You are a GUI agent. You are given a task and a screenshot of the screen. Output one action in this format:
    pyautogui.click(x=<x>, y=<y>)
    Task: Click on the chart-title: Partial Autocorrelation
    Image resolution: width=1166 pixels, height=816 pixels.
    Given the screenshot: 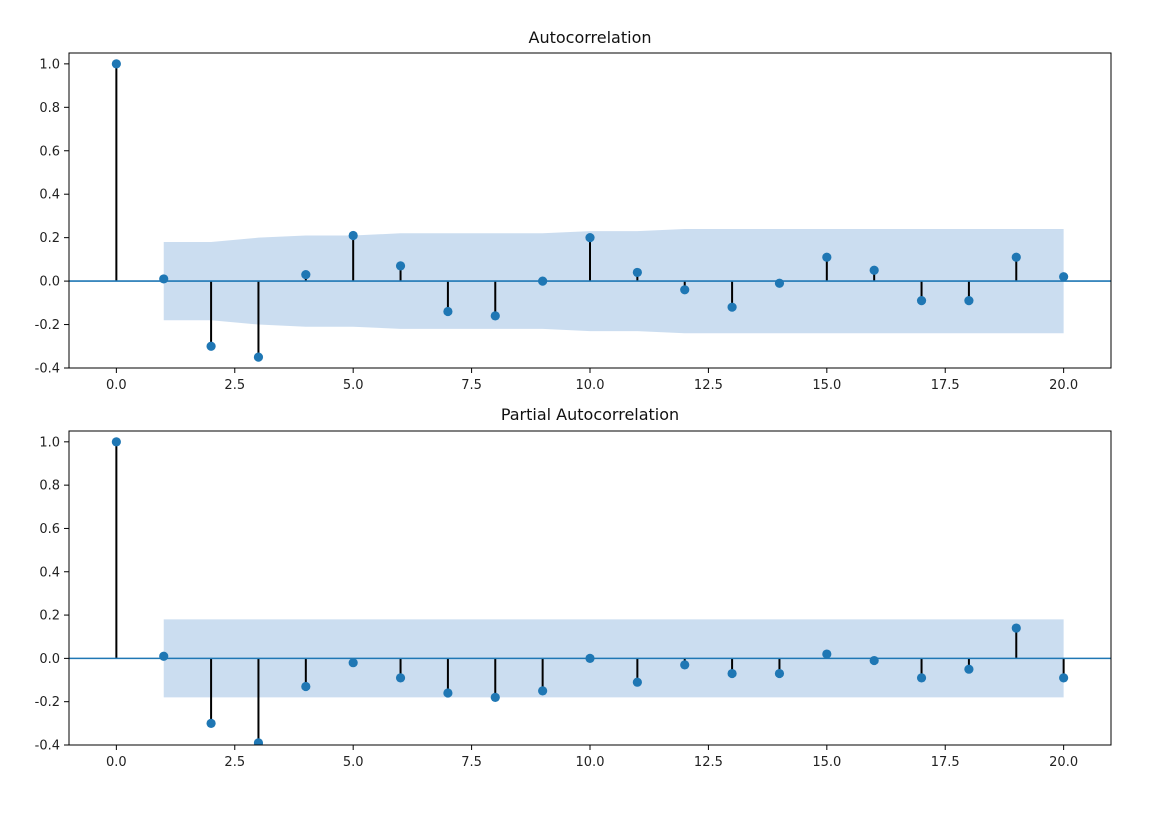 What is the action you would take?
    pyautogui.click(x=590, y=414)
    